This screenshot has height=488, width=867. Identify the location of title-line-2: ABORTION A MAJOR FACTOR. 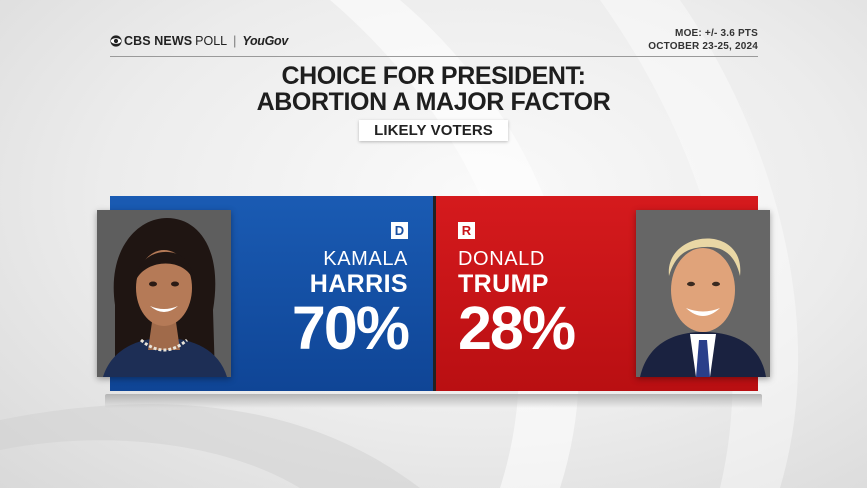
(433, 102).